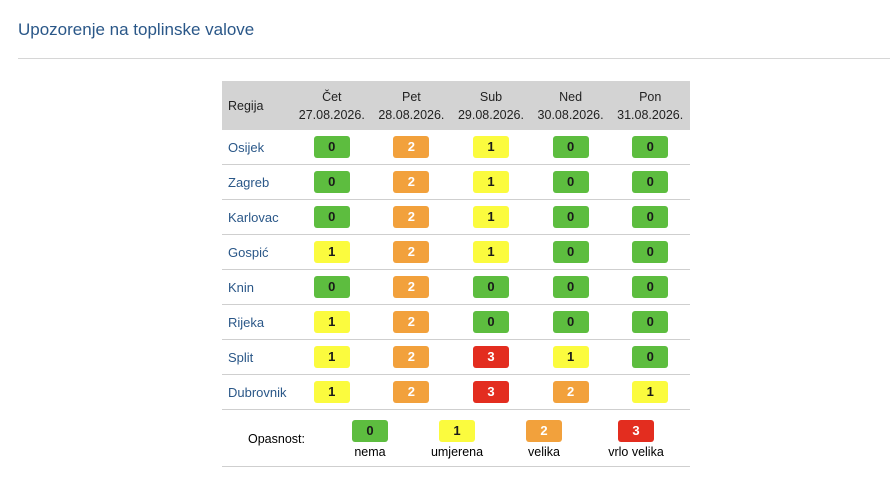 Image resolution: width=890 pixels, height=480 pixels. I want to click on legend-text: velika, so click(544, 452).